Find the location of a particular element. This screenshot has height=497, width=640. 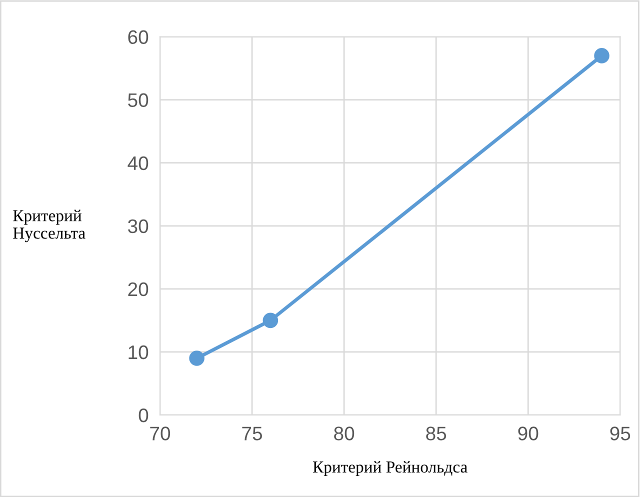

x-tick-label: 85 is located at coordinates (436, 433).